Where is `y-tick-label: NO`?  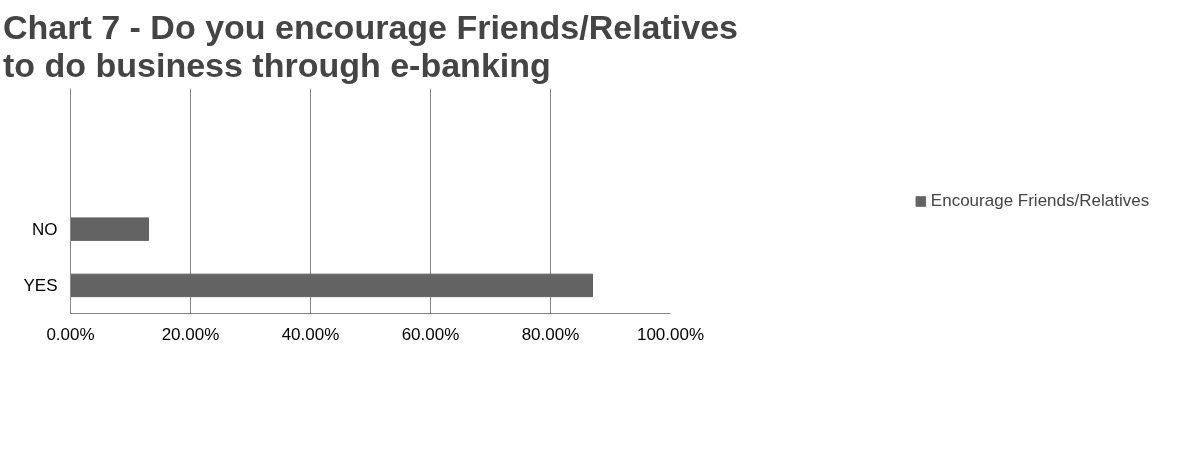
y-tick-label: NO is located at coordinates (45, 229).